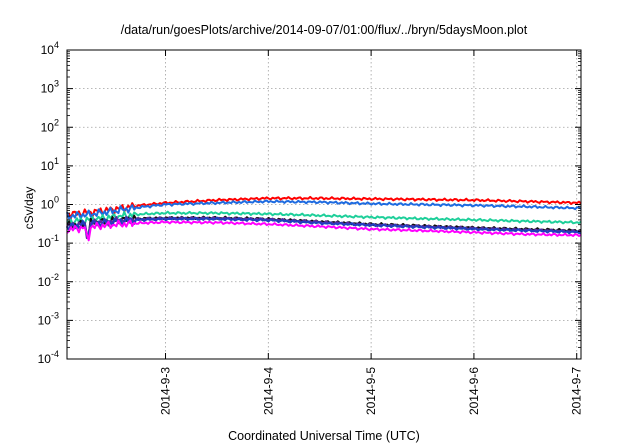 This screenshot has height=448, width=640. What do you see at coordinates (50, 87) in the screenshot?
I see `y-tick-label: 10³` at bounding box center [50, 87].